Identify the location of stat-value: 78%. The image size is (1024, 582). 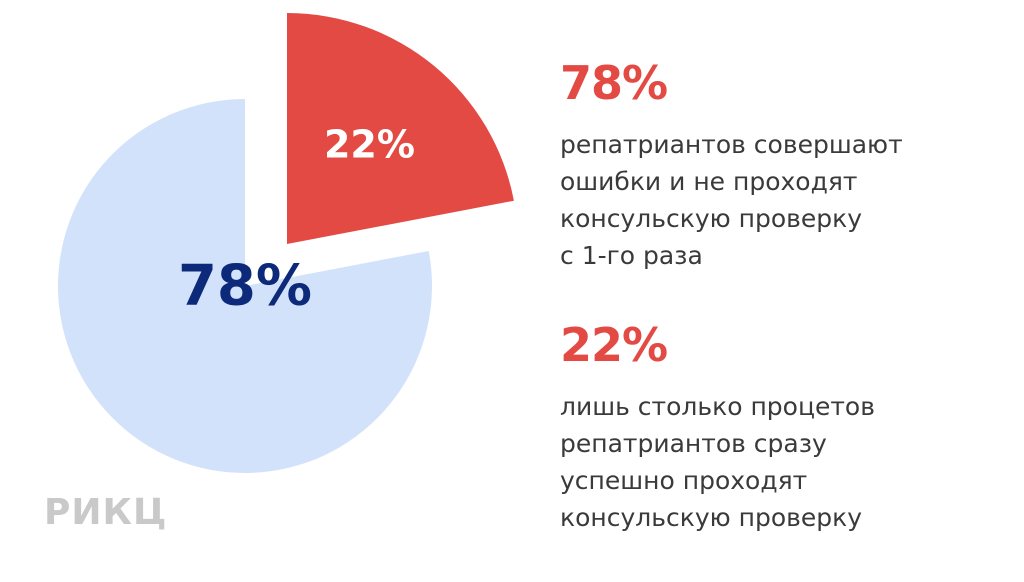
(614, 83).